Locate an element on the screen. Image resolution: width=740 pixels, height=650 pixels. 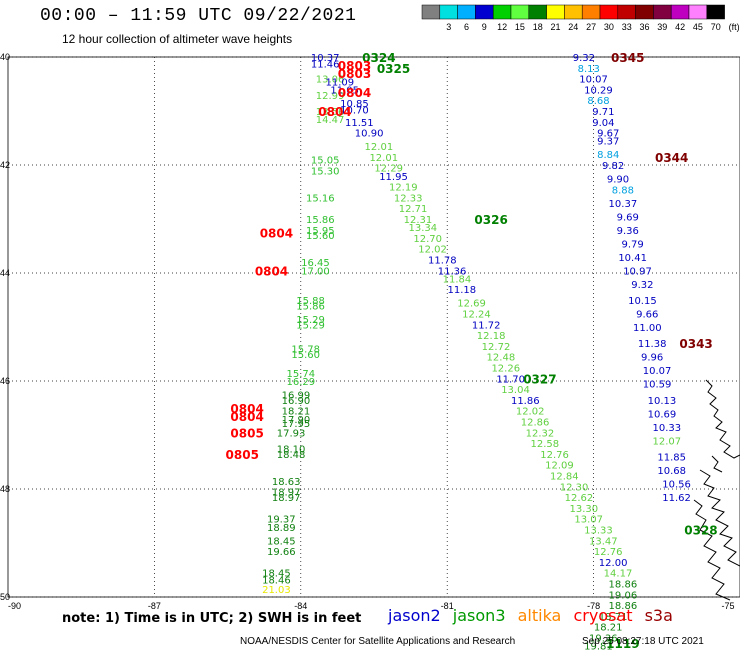
wave-height-value: 12.00 is located at coordinates (613, 563).